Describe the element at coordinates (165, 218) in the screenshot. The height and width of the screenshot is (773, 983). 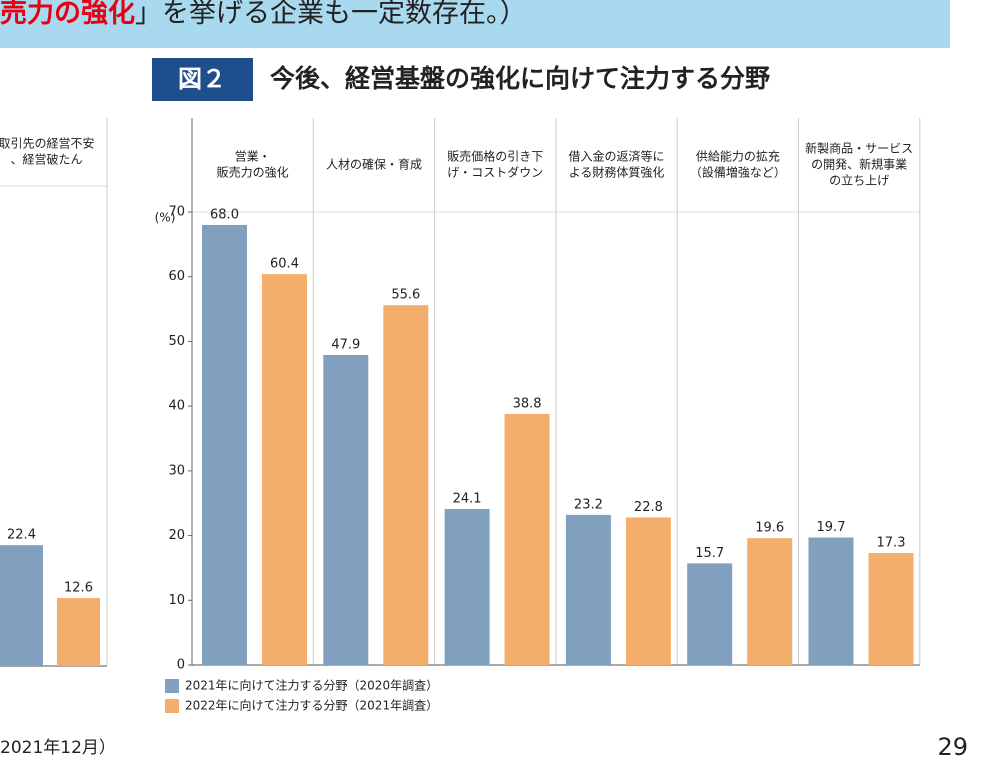
I see `unit-label: (%)` at that location.